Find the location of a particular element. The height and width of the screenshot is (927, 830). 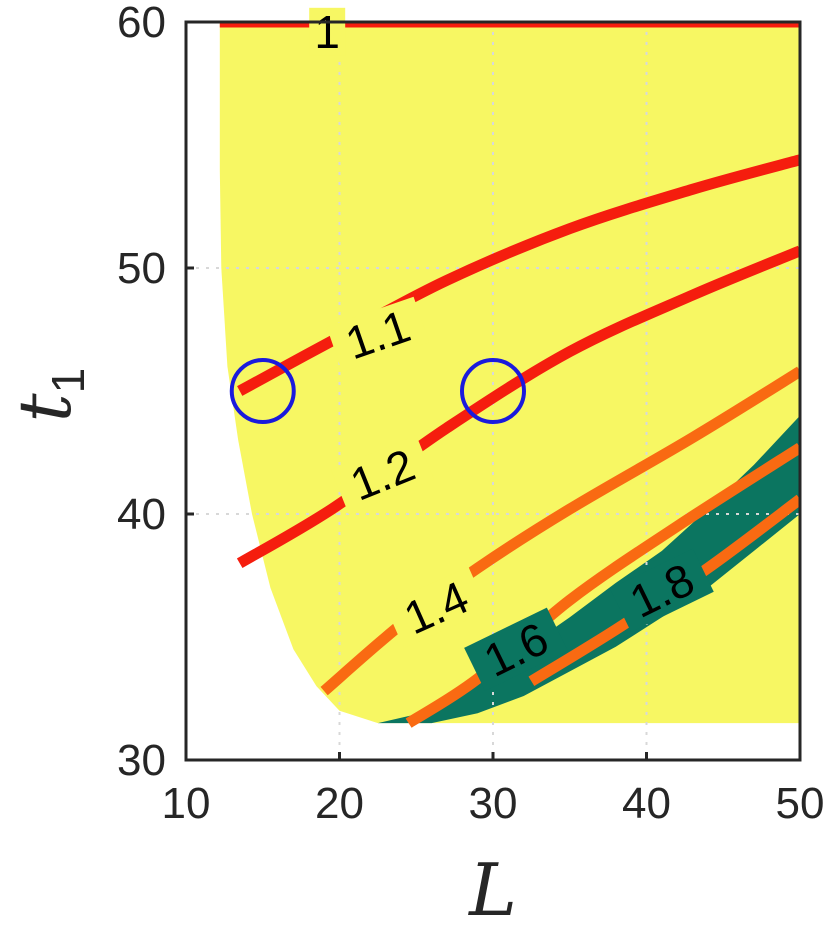

contour-label-1: 1 is located at coordinates (327, 32).